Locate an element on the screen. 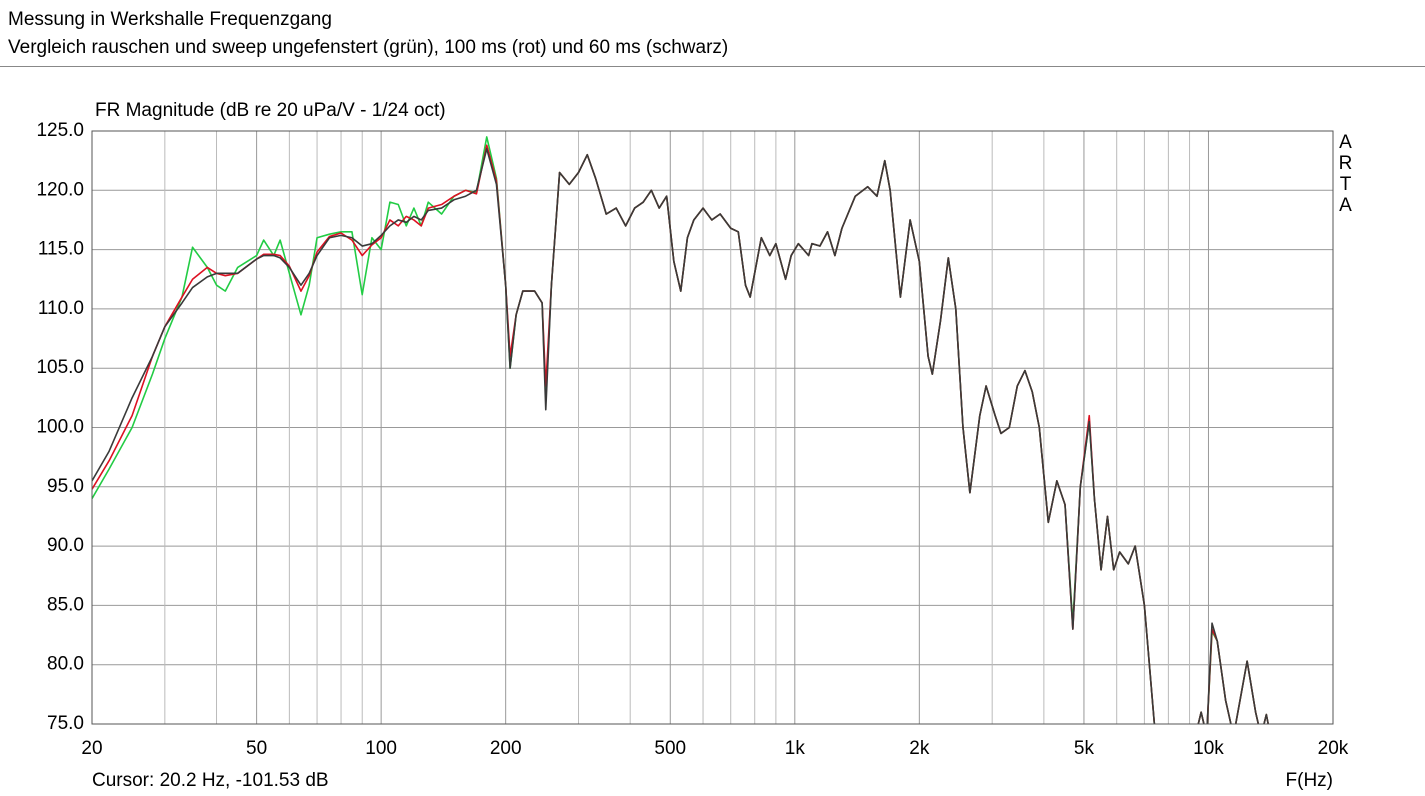 This screenshot has width=1425, height=796. y-tick-label: 80.0 is located at coordinates (65, 664).